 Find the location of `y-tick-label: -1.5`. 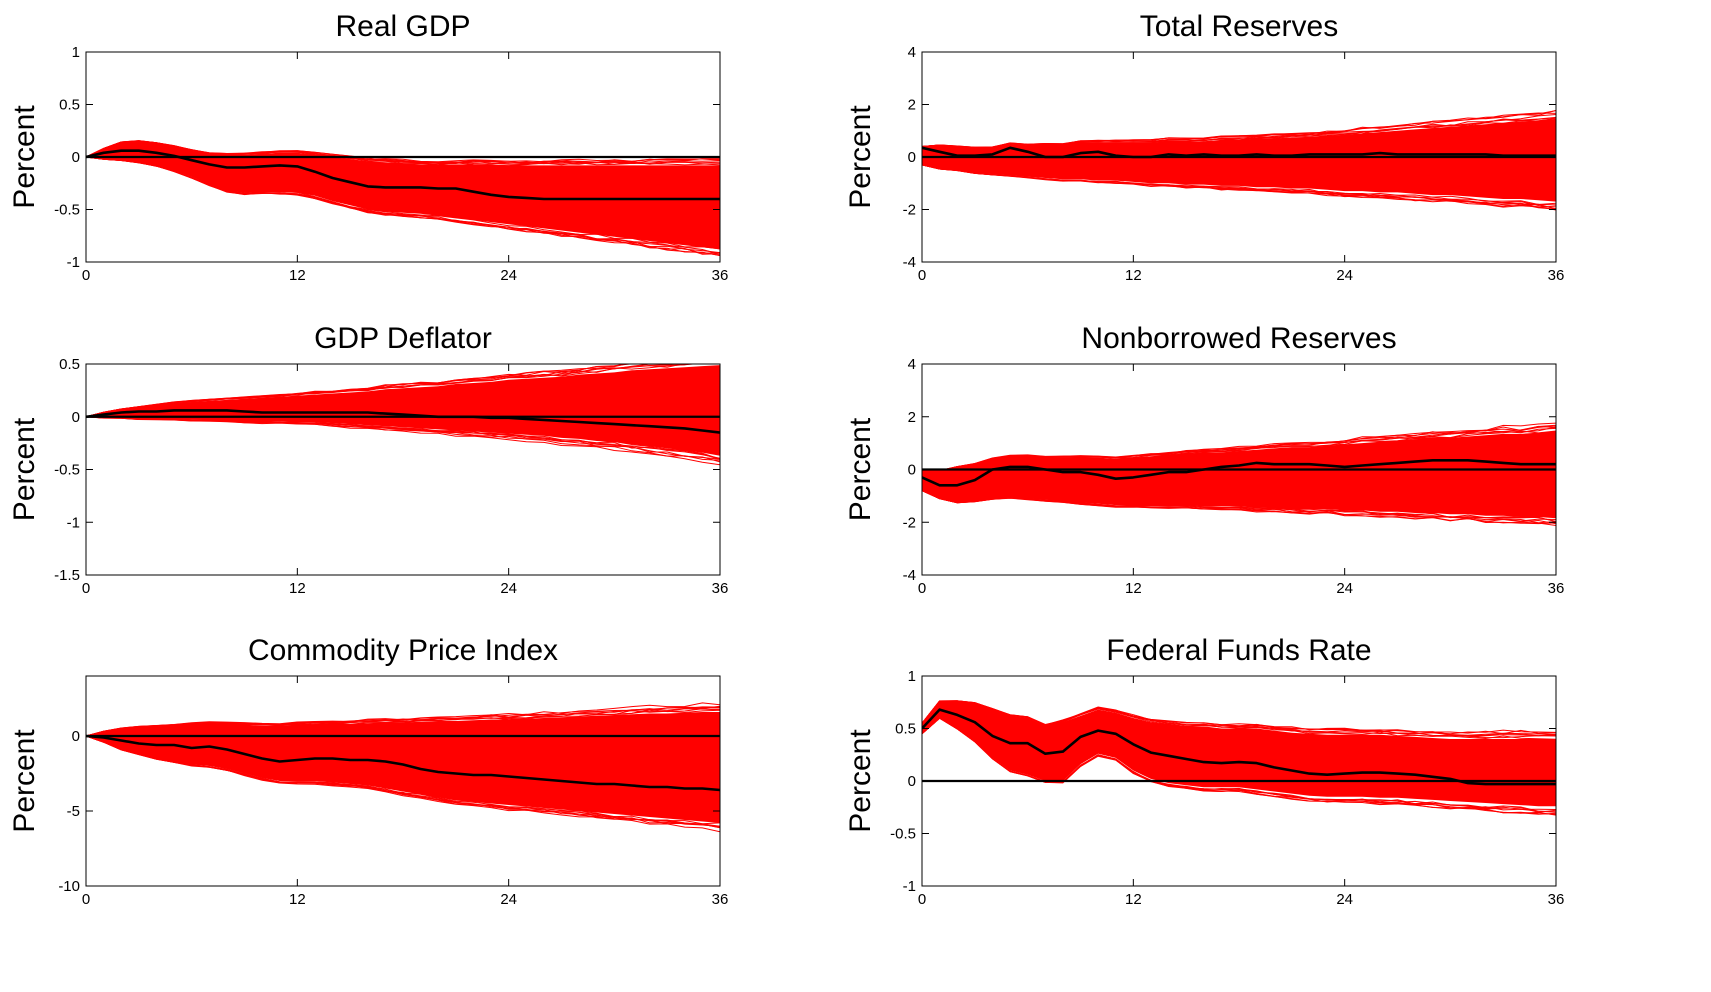

y-tick-label: -1.5 is located at coordinates (67, 575).